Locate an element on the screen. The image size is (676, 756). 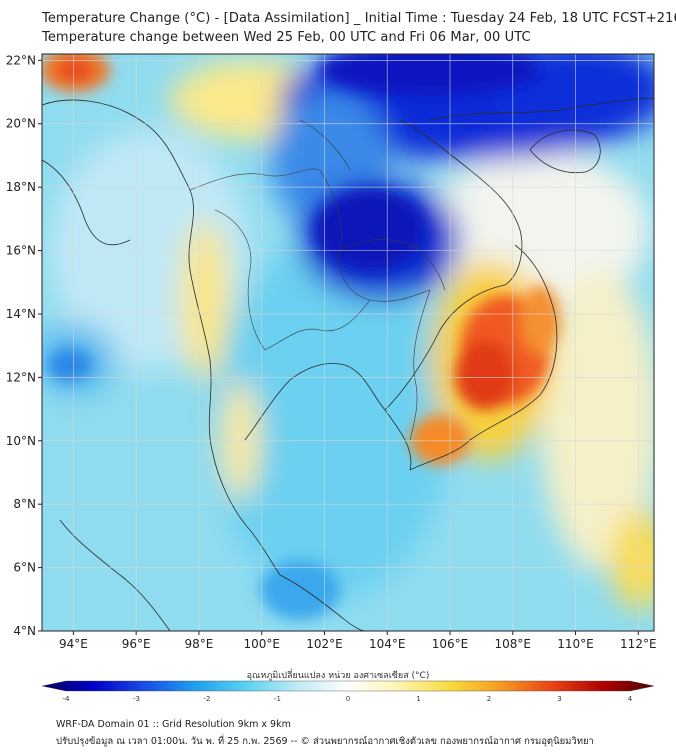
x-tick-label: 94°E is located at coordinates (73, 644).